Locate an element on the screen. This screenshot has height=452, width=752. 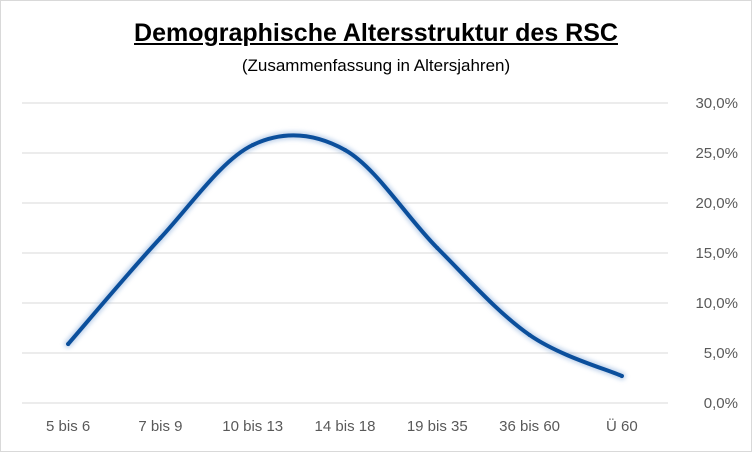
x-tick-label: Ü 60 is located at coordinates (622, 426).